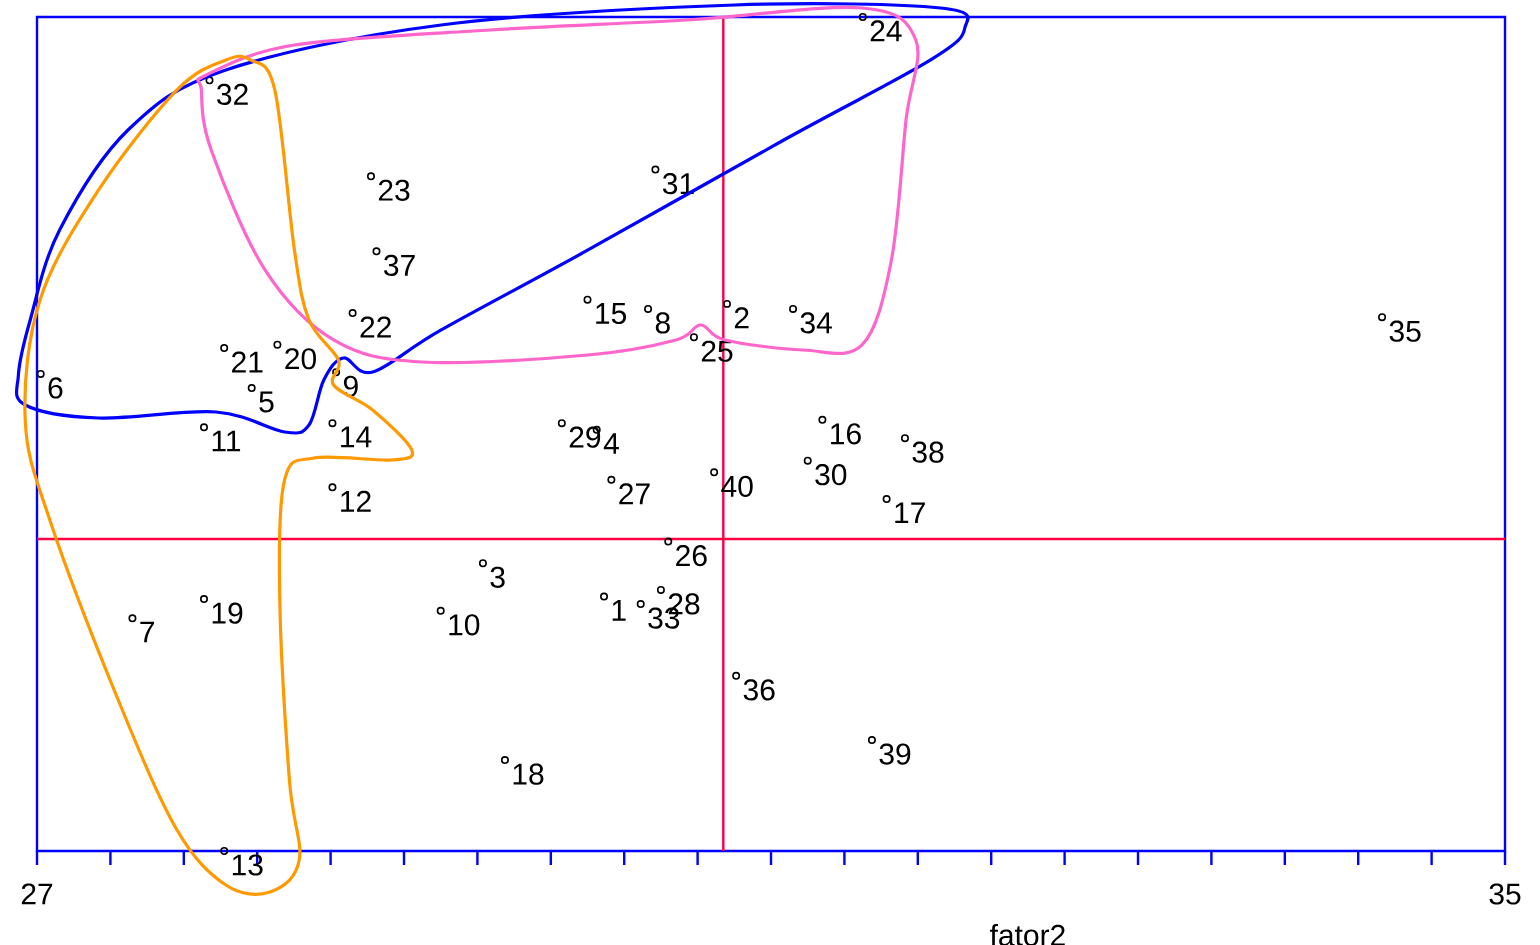 The image size is (1540, 945). What do you see at coordinates (55, 388) in the screenshot?
I see `annotation: 6` at bounding box center [55, 388].